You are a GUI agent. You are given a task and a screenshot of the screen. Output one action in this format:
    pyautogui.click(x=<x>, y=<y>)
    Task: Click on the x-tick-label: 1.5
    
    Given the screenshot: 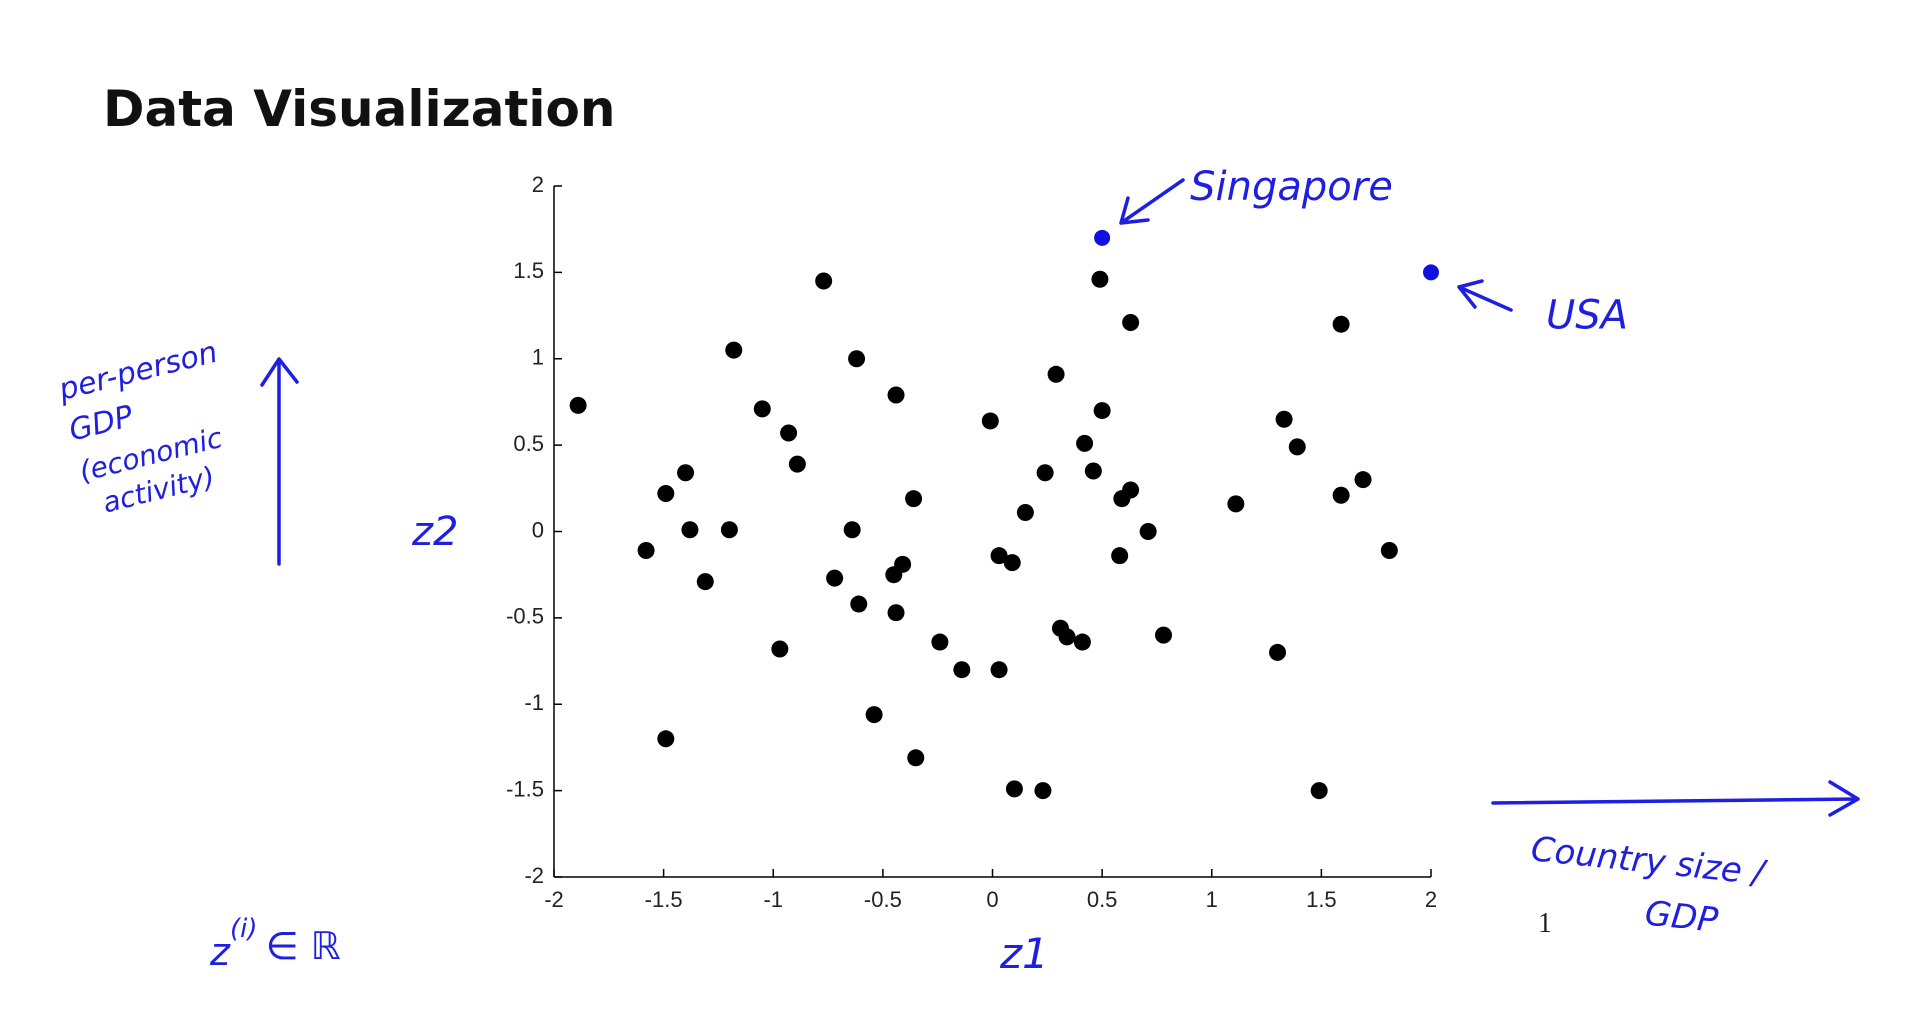 What is the action you would take?
    pyautogui.click(x=1321, y=899)
    